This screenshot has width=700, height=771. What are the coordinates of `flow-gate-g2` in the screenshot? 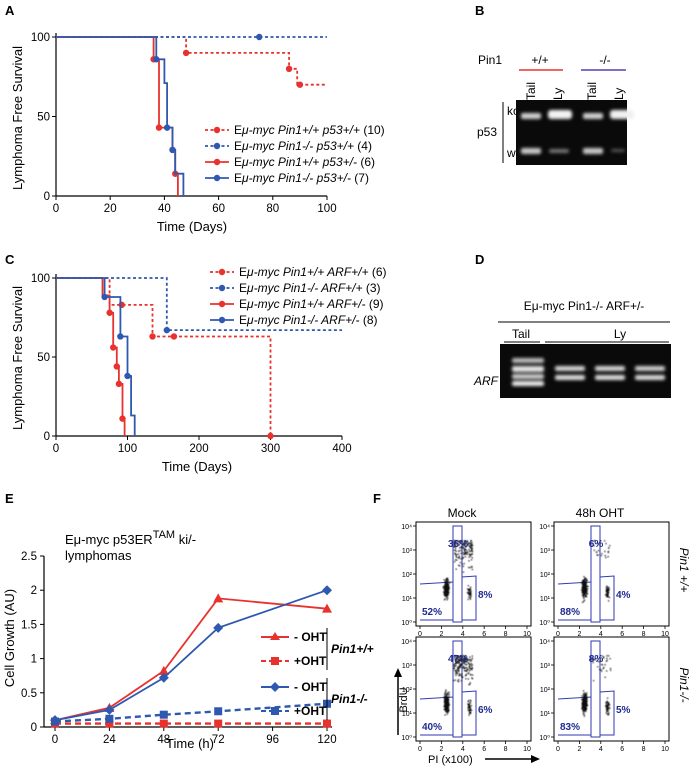 It's located at (607, 598).